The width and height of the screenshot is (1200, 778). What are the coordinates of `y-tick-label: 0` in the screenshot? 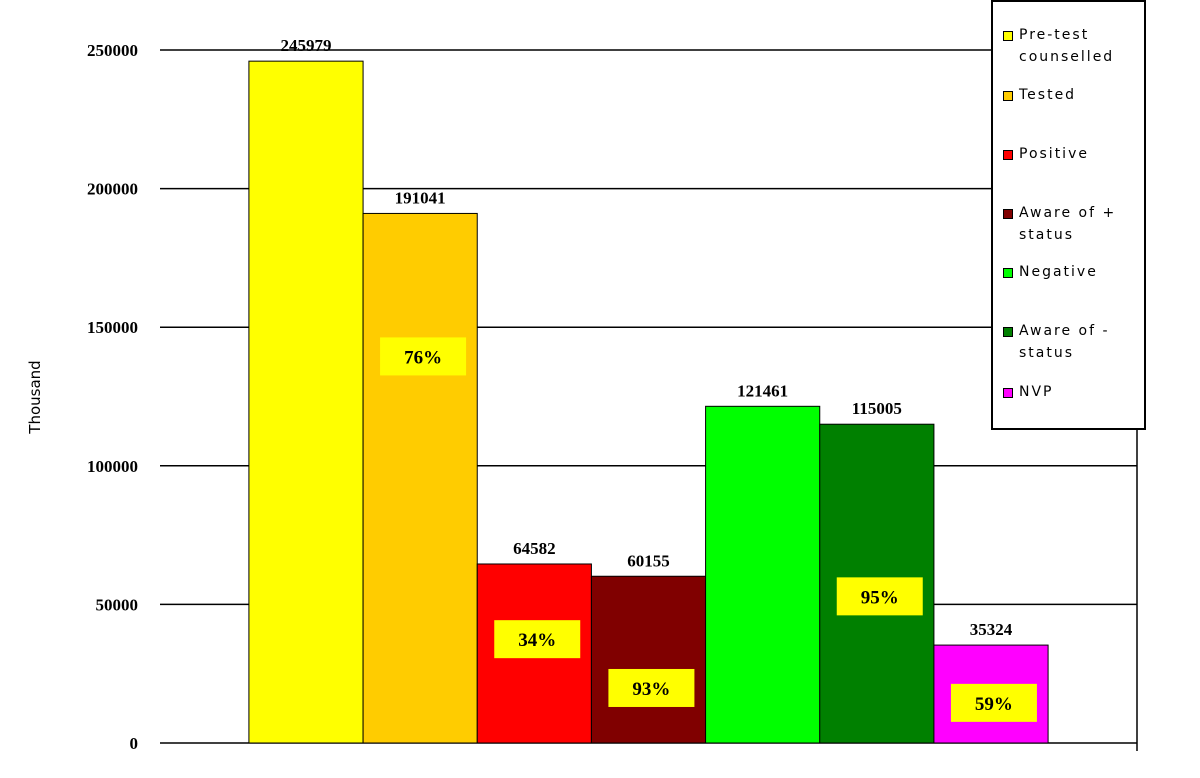 It's located at (134, 743).